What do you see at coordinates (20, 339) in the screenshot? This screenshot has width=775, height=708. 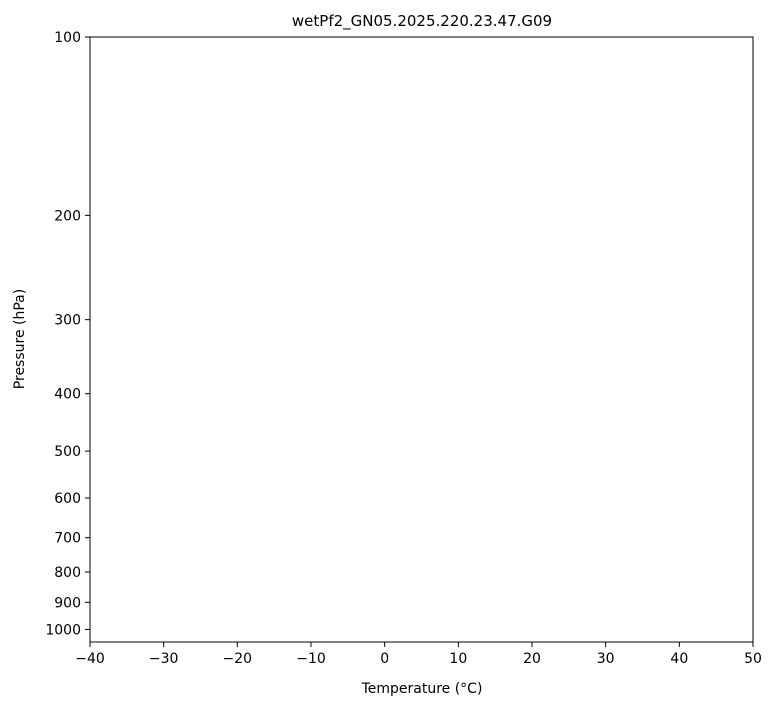 I see `y-axis-label: Pressure (hPa)` at bounding box center [20, 339].